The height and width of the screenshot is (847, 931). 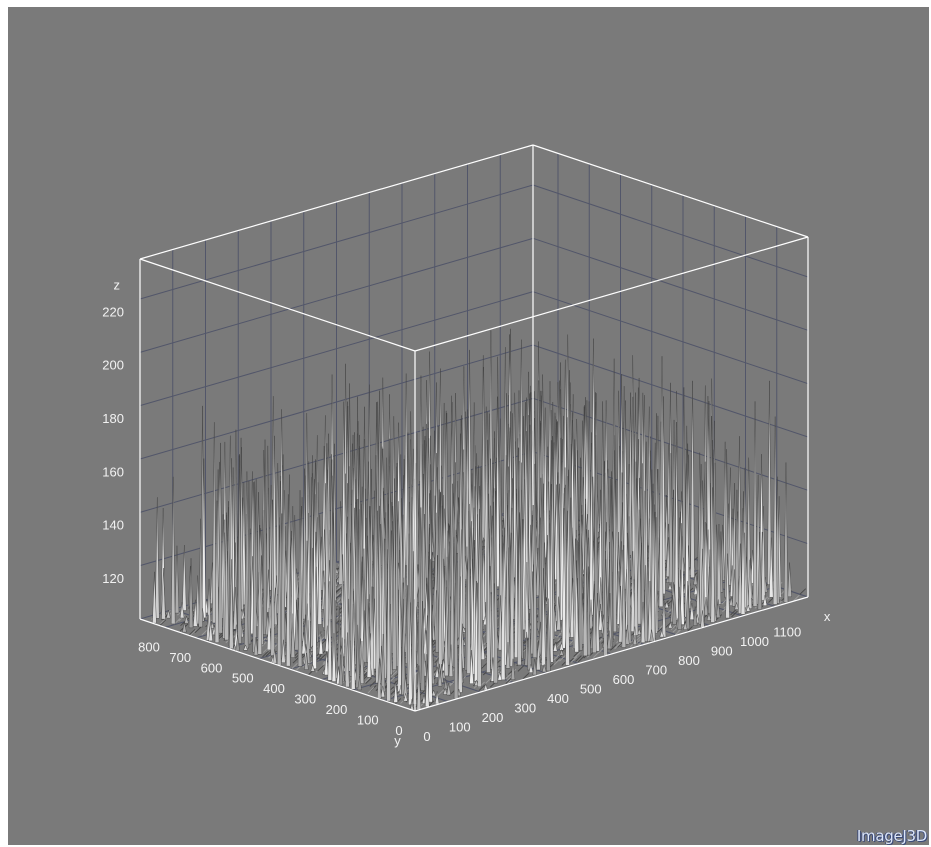 What do you see at coordinates (558, 698) in the screenshot?
I see `x-tick-label: 400` at bounding box center [558, 698].